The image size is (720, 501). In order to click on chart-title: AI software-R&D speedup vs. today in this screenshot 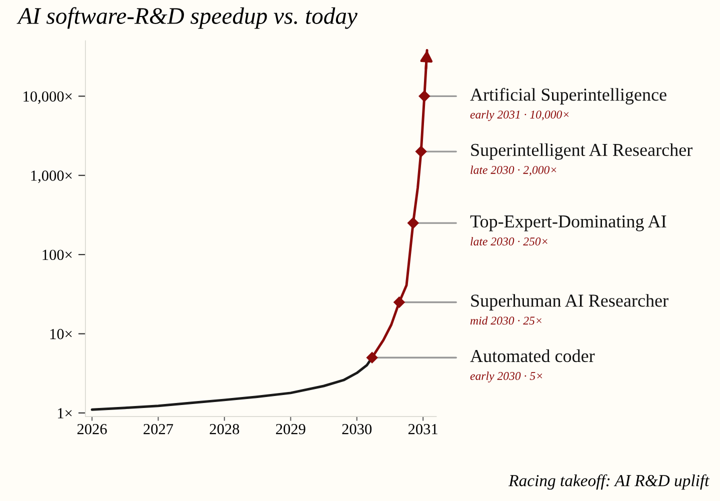, I will do `click(187, 18)`.